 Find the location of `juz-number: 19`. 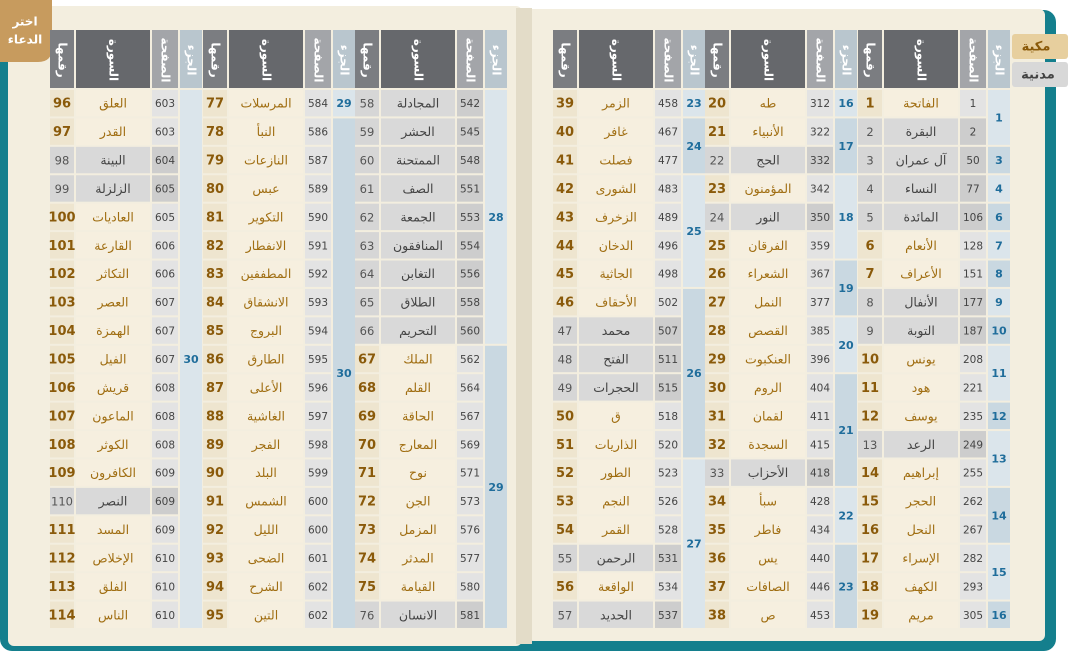

juz-number: 19 is located at coordinates (845, 288).